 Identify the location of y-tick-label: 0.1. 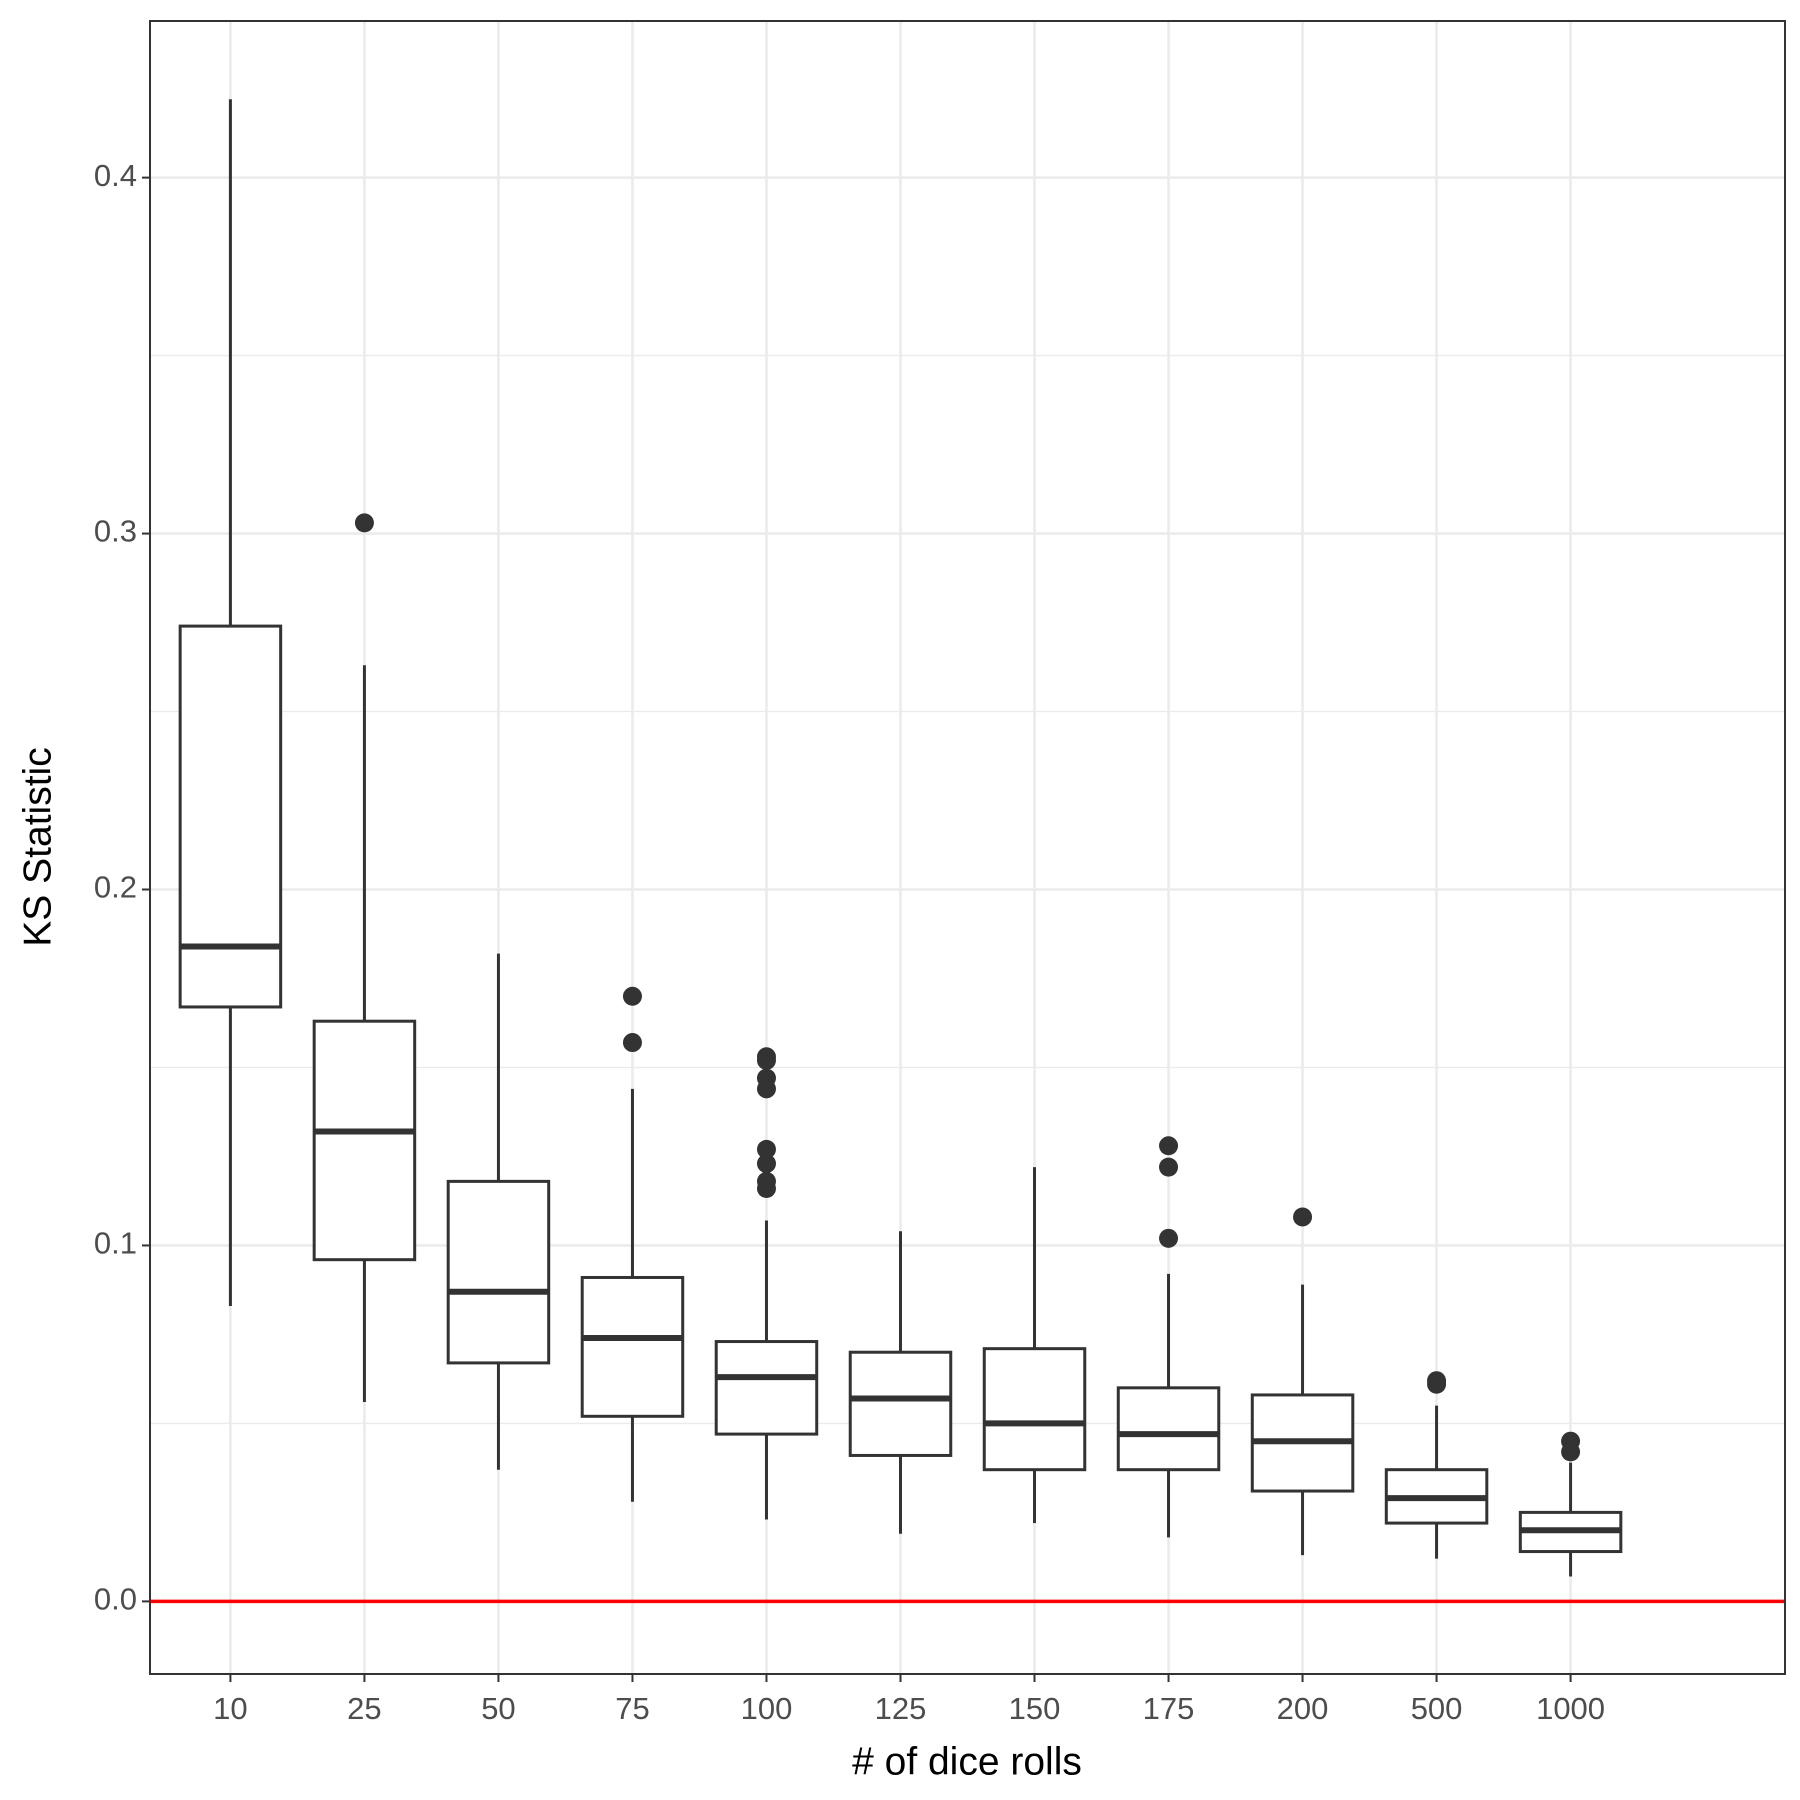
(115, 1243).